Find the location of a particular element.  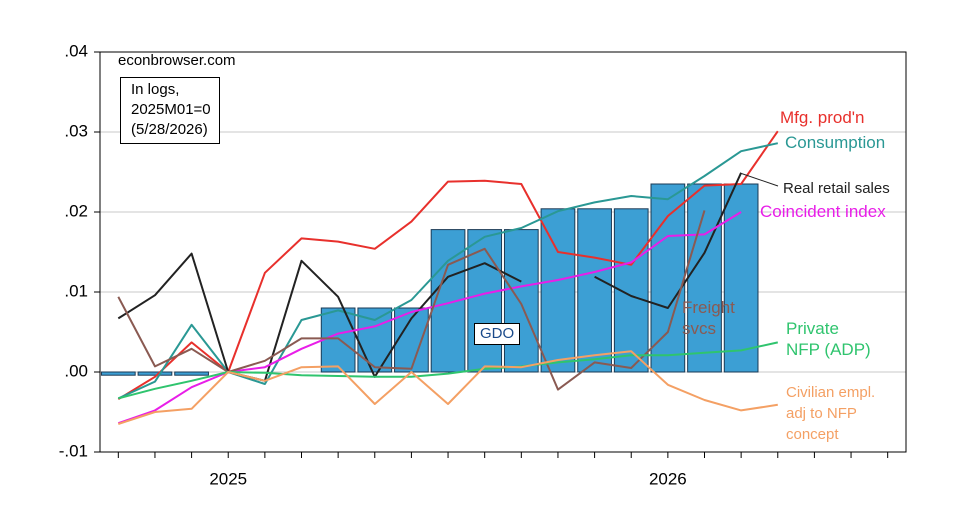

series-label: Consumption is located at coordinates (835, 142).